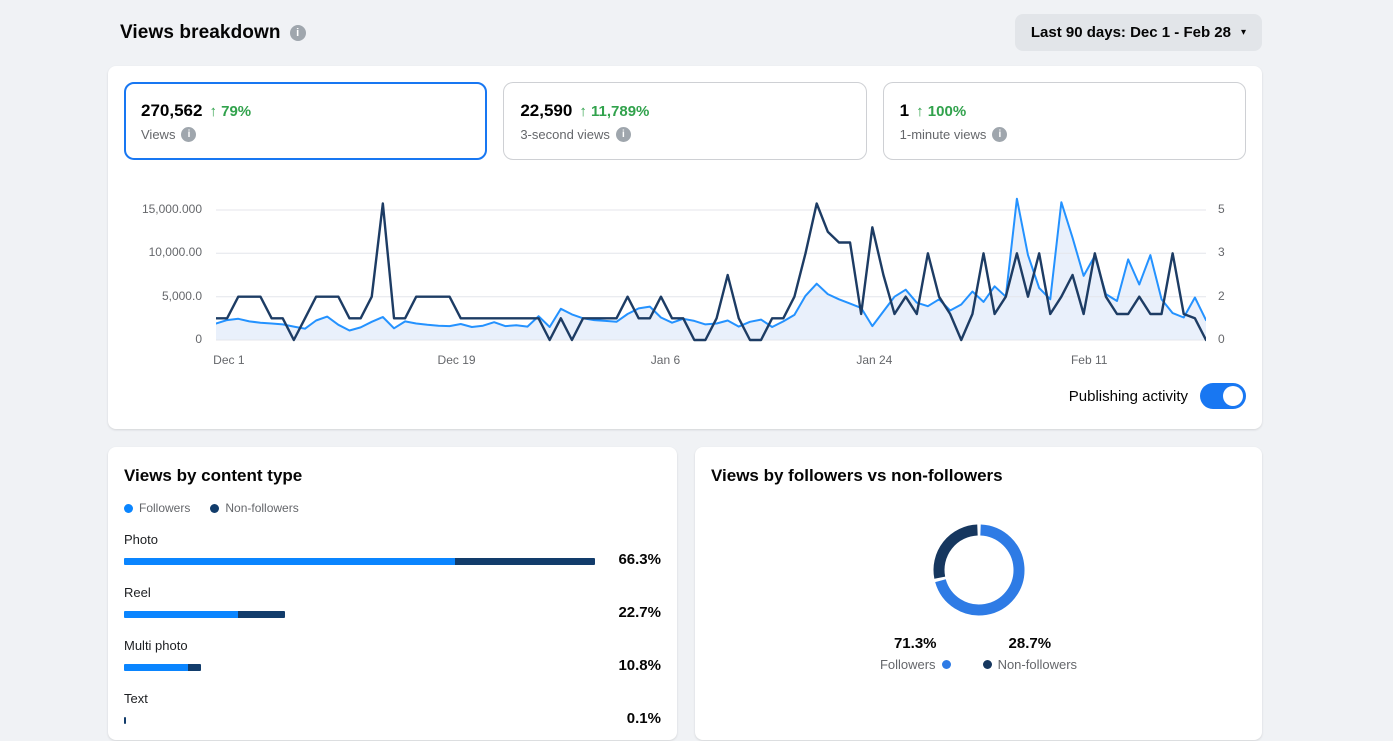 The image size is (1393, 741). I want to click on stat-delta: ↑ 100%, so click(941, 111).